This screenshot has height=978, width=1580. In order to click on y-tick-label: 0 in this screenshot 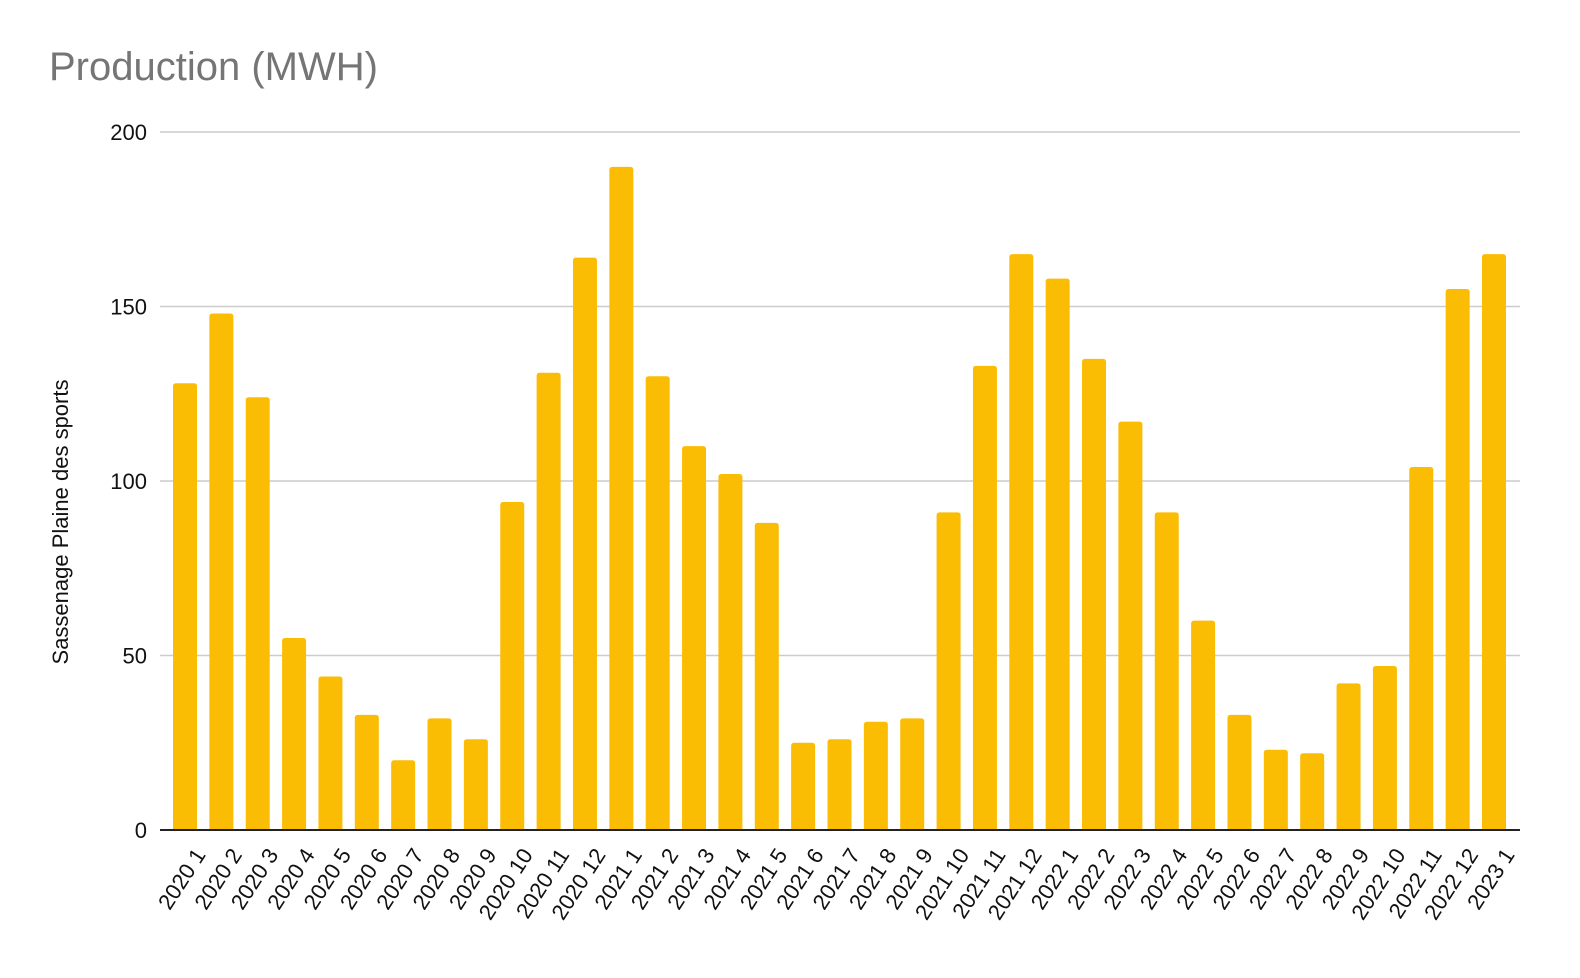, I will do `click(141, 830)`.